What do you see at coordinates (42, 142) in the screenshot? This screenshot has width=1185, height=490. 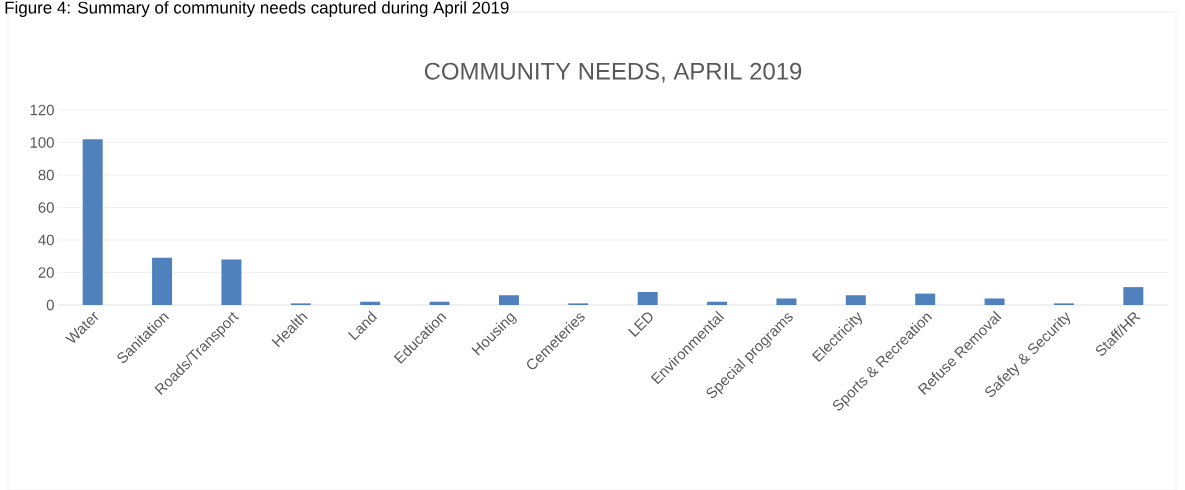 I see `y-tick-label: 100` at bounding box center [42, 142].